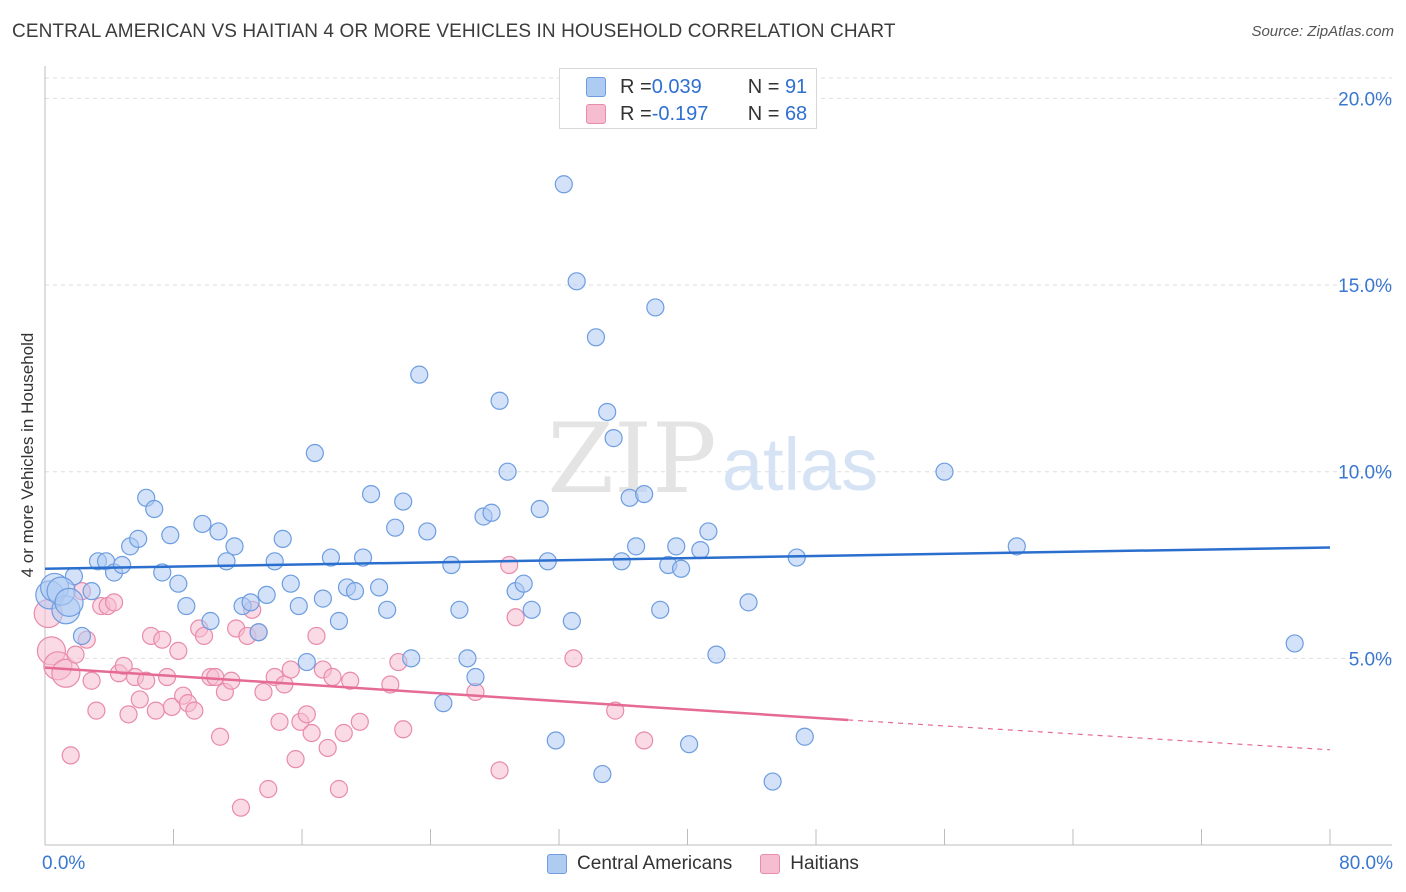  What do you see at coordinates (712, 459) in the screenshot?
I see `watermark: ZIP atlas` at bounding box center [712, 459].